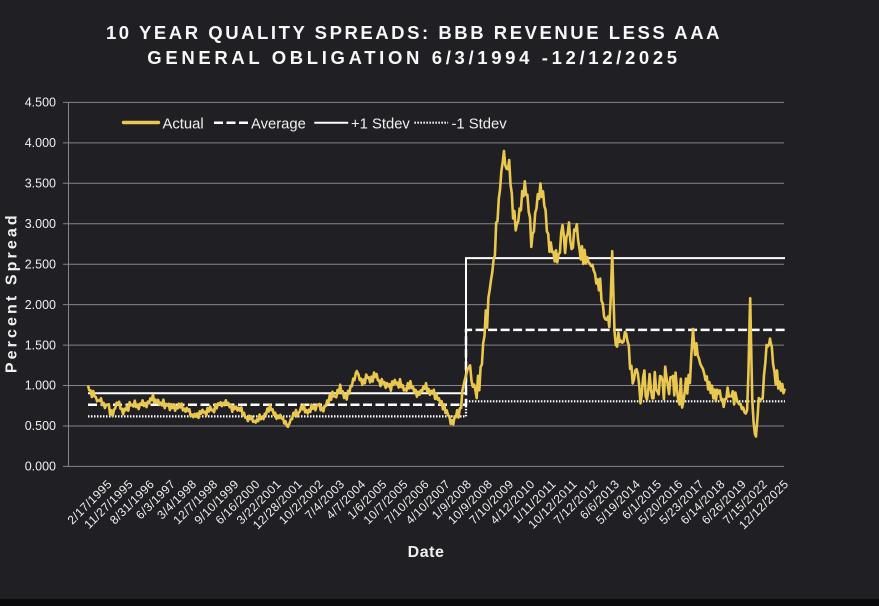 Image resolution: width=879 pixels, height=606 pixels. Describe the element at coordinates (40, 345) in the screenshot. I see `svg-text: 1.500` at that location.